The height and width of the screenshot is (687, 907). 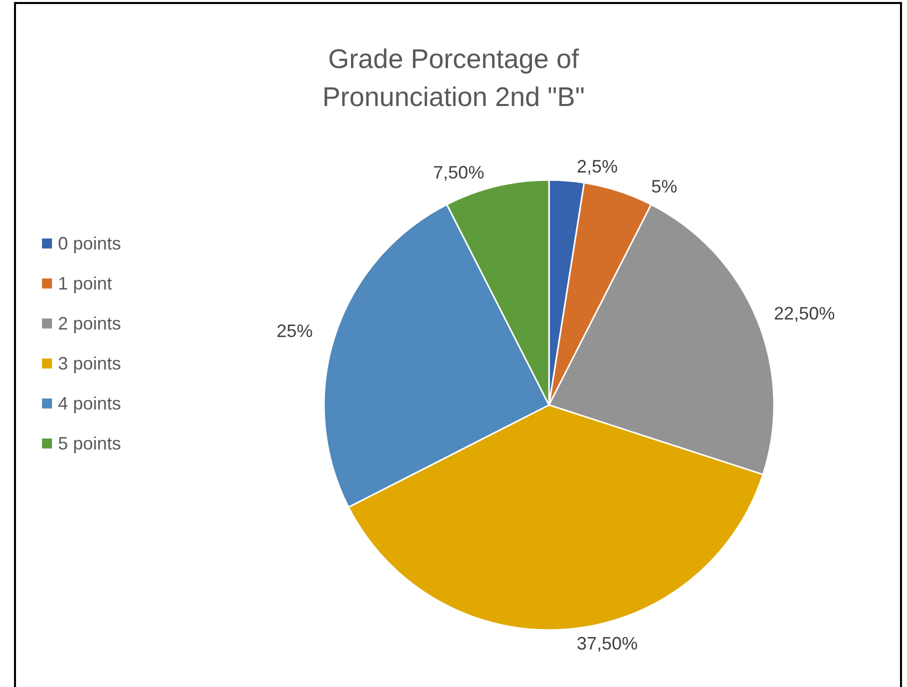 I want to click on chart-title: Grade Porcentage of Pronunciation 2nd "B", so click(x=453, y=78).